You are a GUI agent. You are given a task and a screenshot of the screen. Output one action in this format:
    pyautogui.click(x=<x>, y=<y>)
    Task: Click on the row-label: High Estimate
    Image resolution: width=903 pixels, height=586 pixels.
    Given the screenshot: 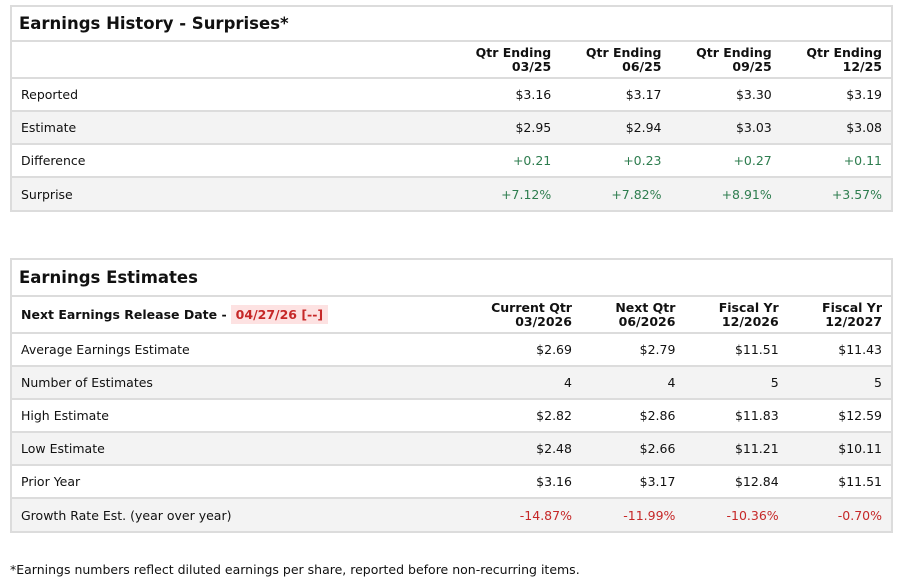 What is the action you would take?
    pyautogui.click(x=231, y=415)
    